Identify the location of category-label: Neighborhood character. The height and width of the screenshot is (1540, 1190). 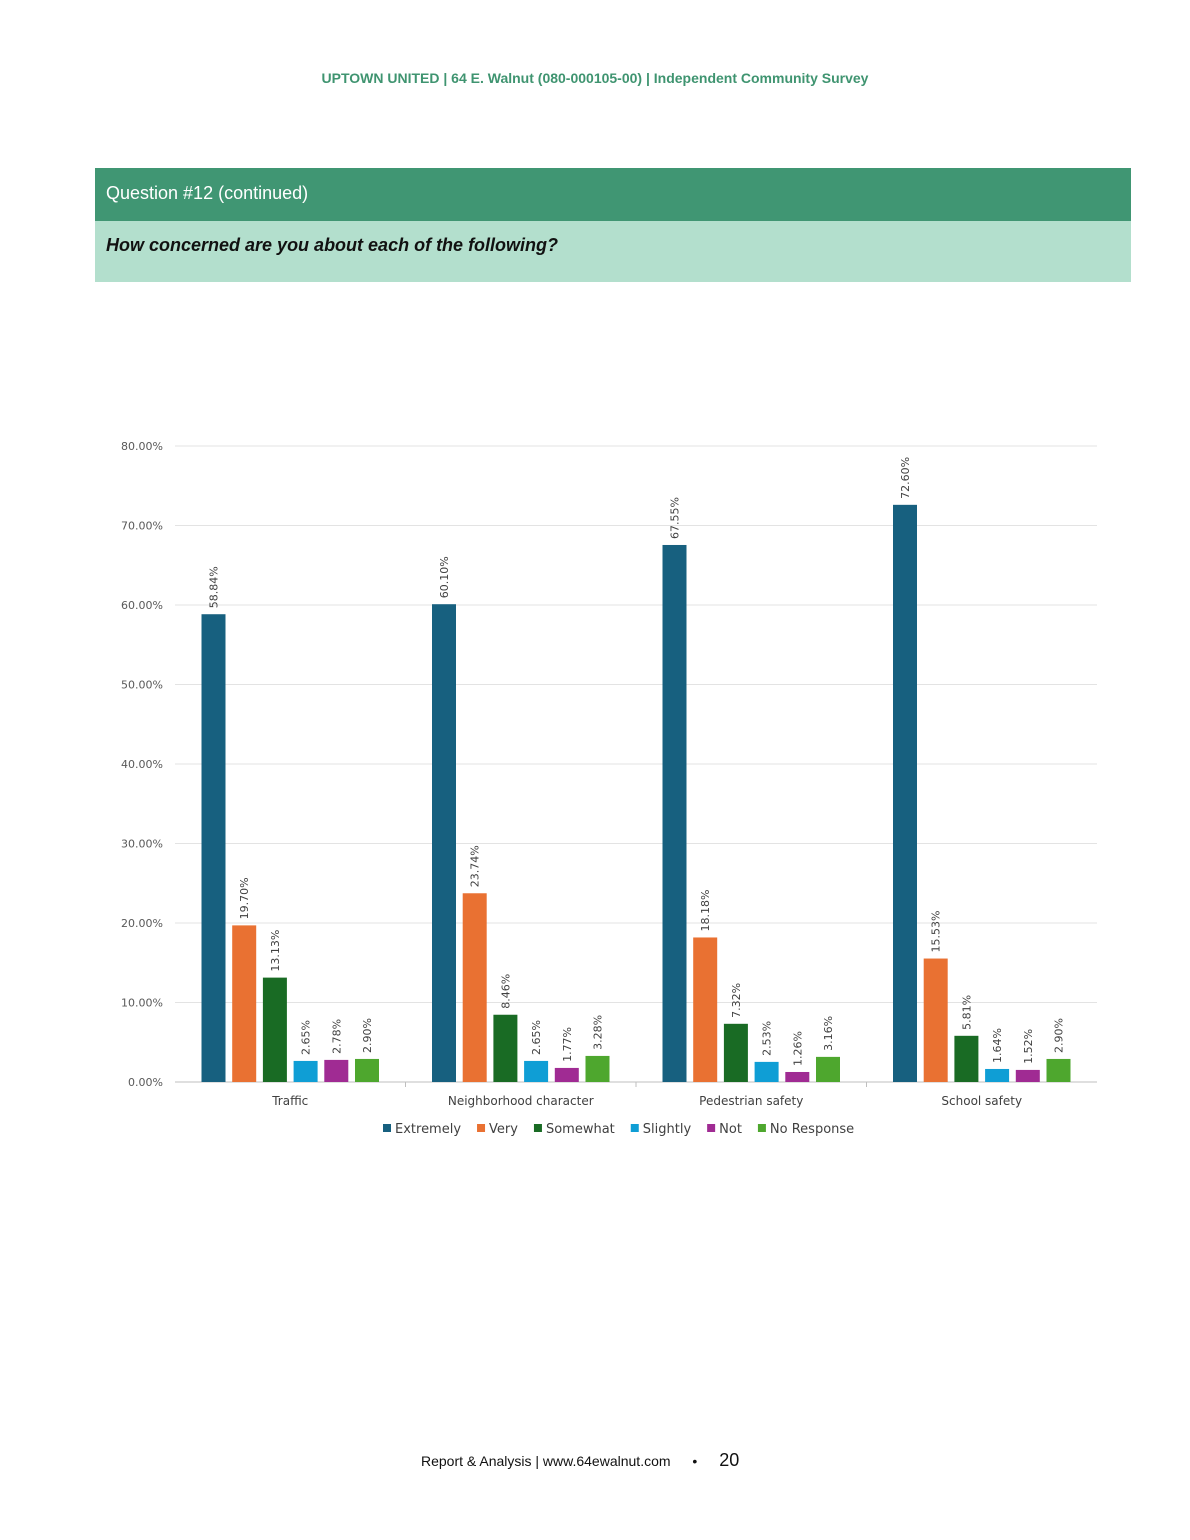
(521, 1101).